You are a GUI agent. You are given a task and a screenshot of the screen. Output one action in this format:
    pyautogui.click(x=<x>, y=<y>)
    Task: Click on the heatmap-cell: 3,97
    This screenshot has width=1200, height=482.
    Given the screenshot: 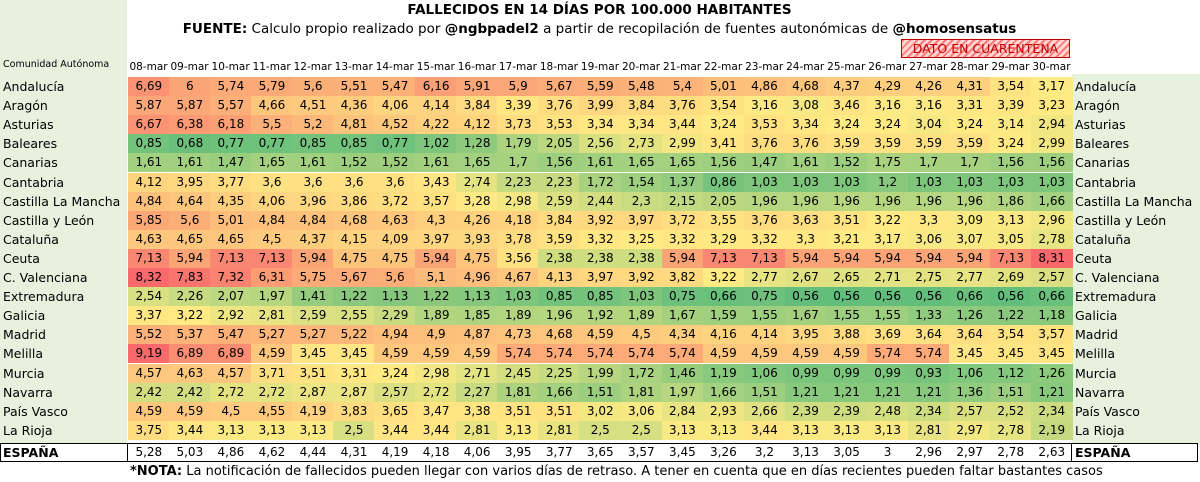 What is the action you would take?
    pyautogui.click(x=641, y=220)
    